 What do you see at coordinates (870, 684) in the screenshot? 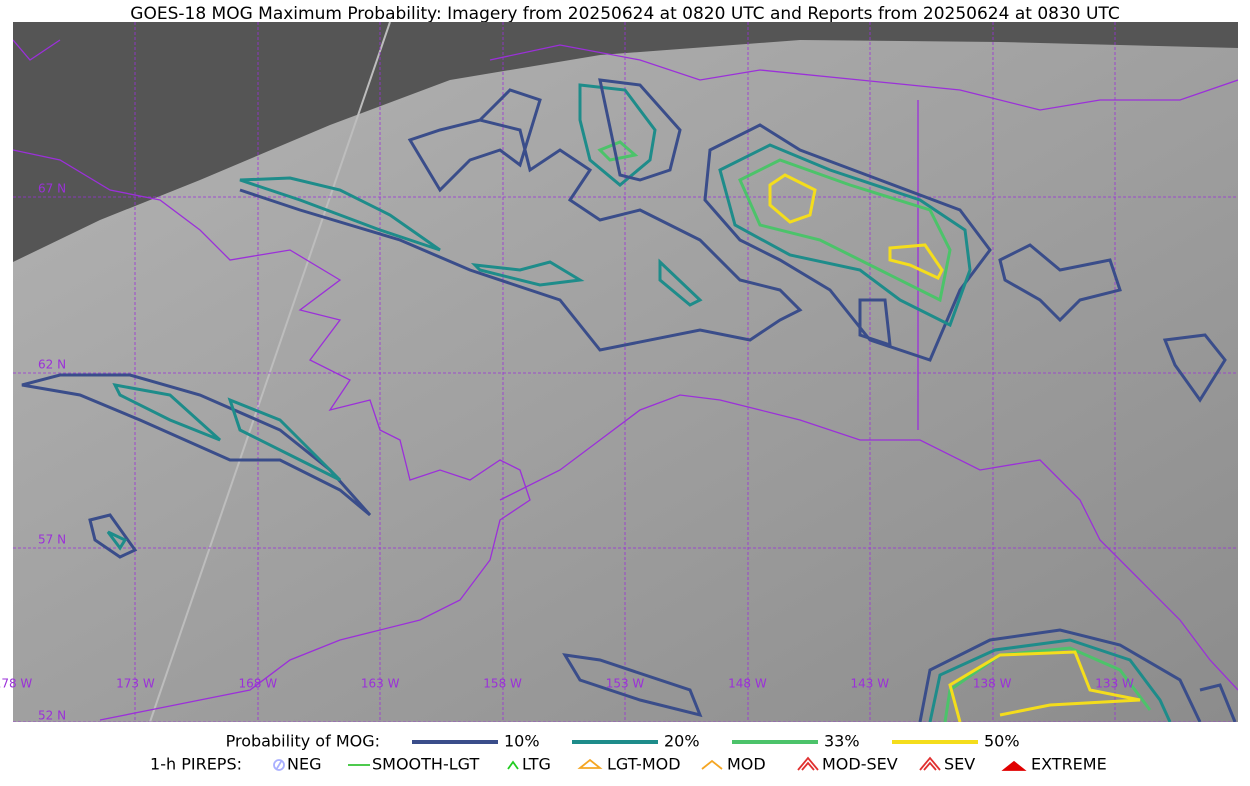
I see `longitude-label: 143 W` at bounding box center [870, 684].